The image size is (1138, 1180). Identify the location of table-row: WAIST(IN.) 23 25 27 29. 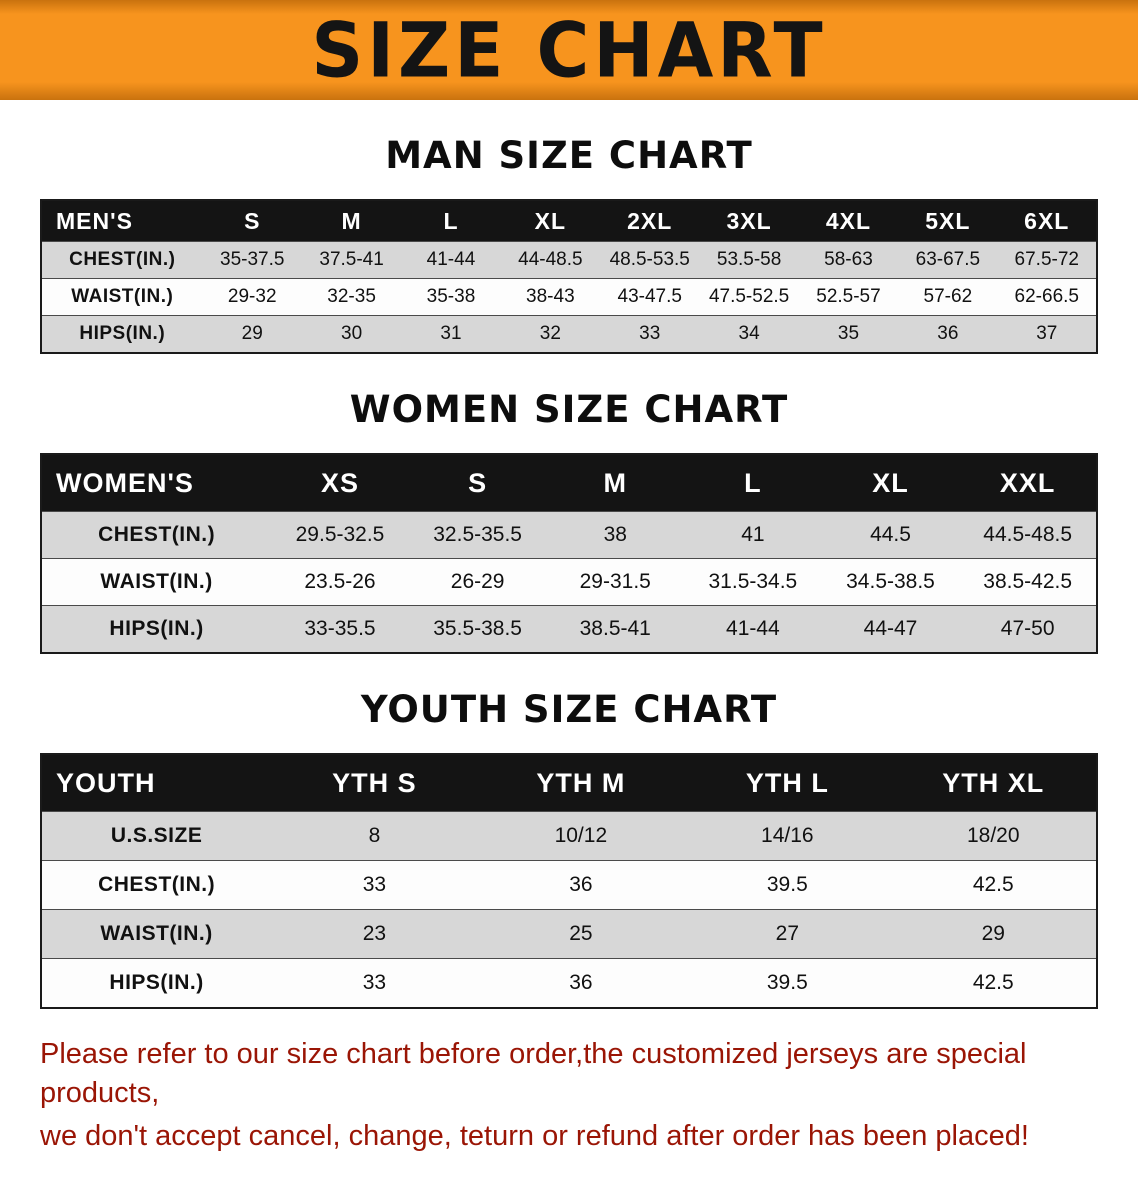
(569, 934).